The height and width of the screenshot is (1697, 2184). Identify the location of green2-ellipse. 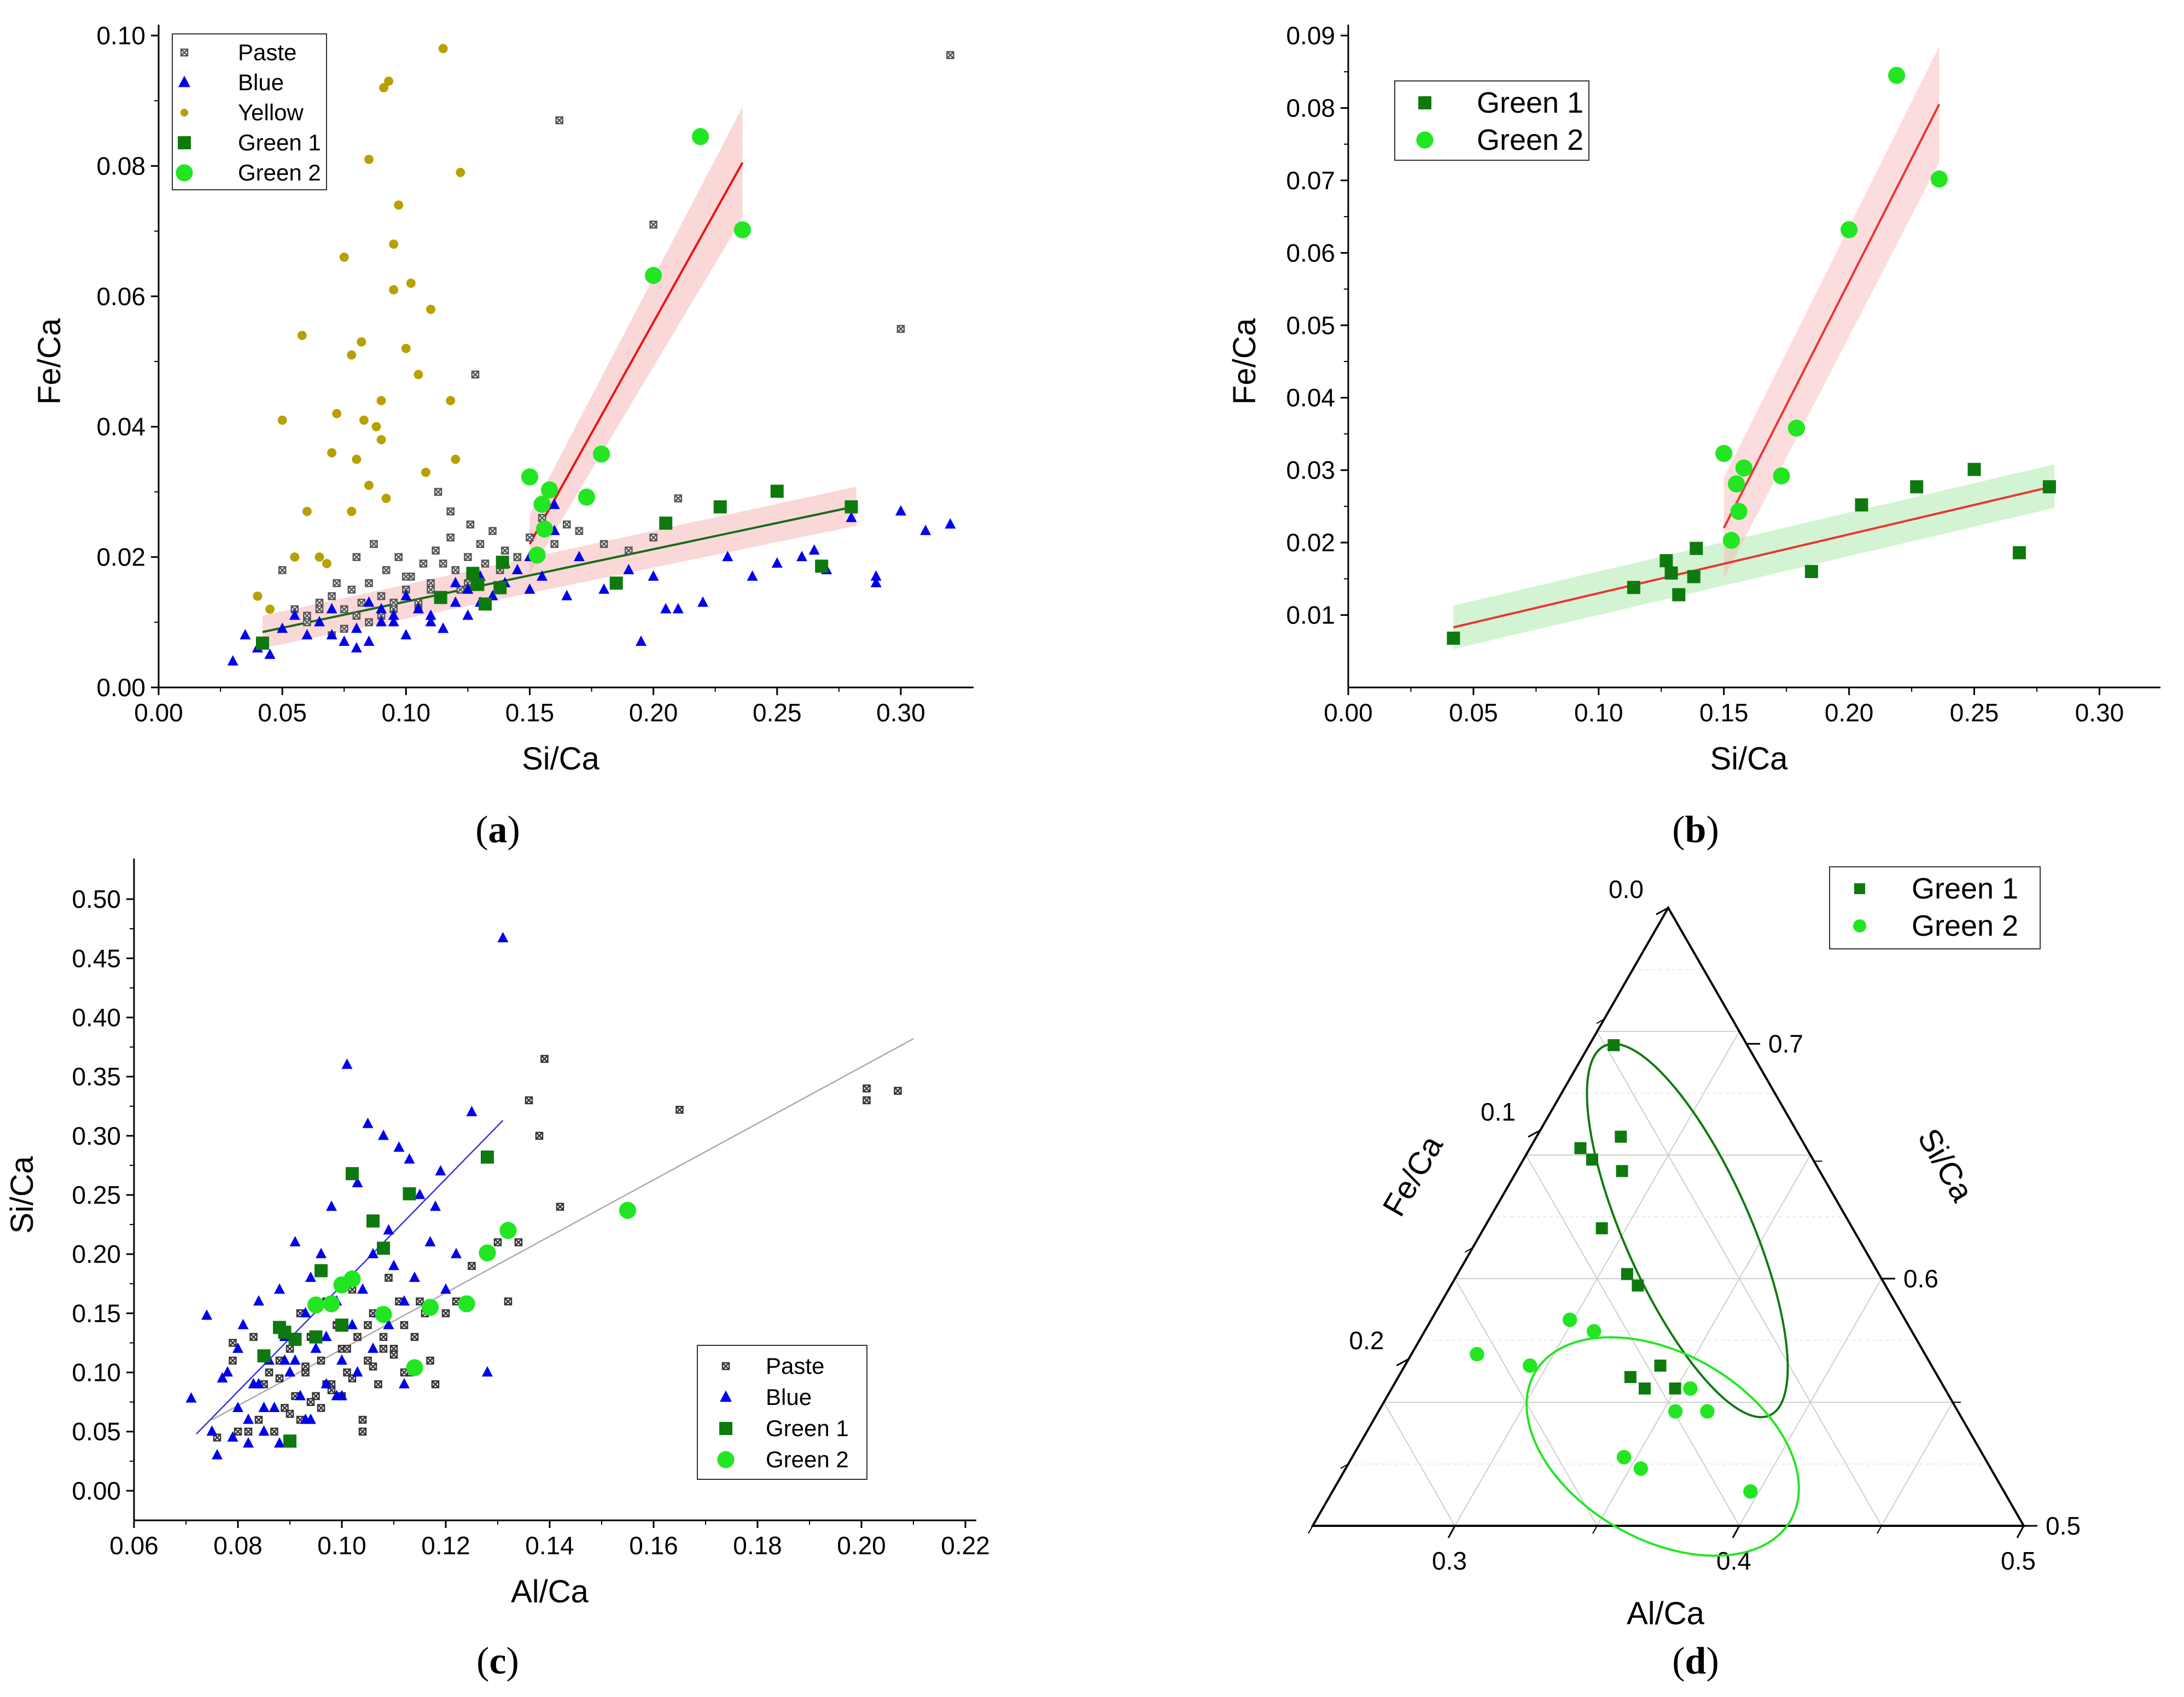
(1662, 1447).